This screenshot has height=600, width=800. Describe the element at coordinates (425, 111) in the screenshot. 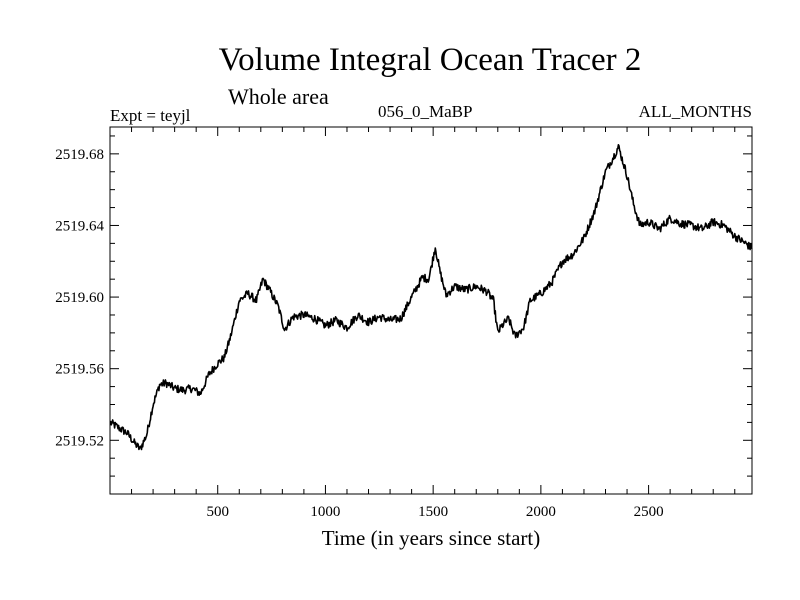

I see `run-label: 056_0_MaBP` at that location.